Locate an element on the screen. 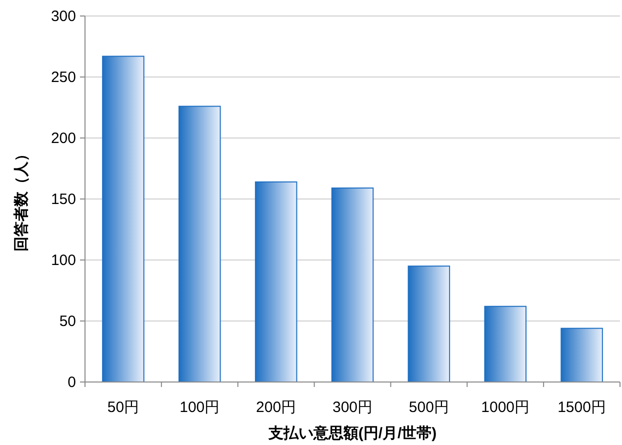 Image resolution: width=622 pixels, height=445 pixels. x-tick-label: 300円 is located at coordinates (352, 407).